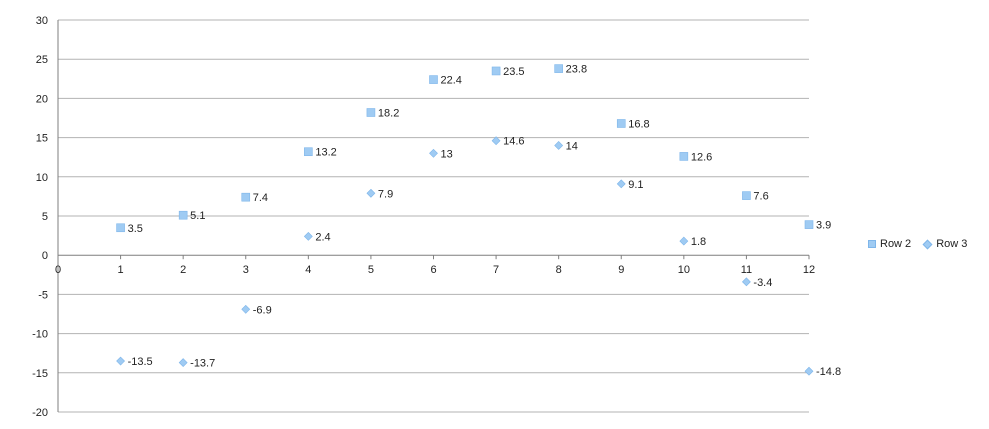 The height and width of the screenshot is (429, 989). Describe the element at coordinates (140, 362) in the screenshot. I see `row-3-data-label: -13.5` at that location.